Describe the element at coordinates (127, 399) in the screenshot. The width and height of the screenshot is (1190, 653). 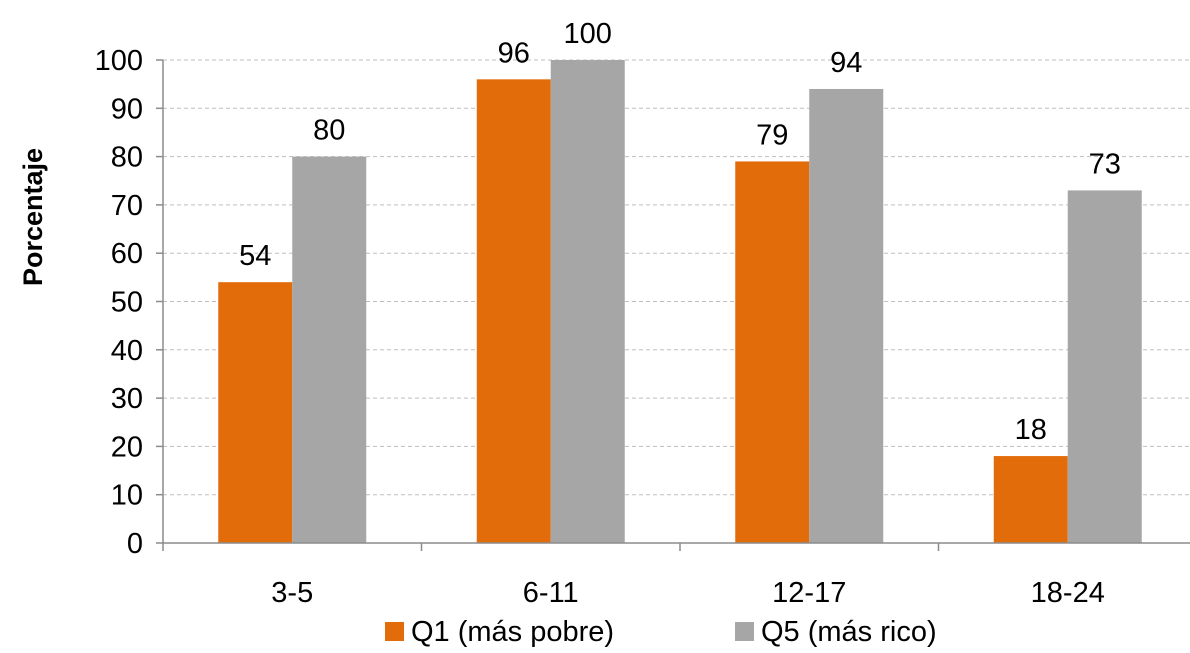
I see `y-tick-label: 30` at that location.